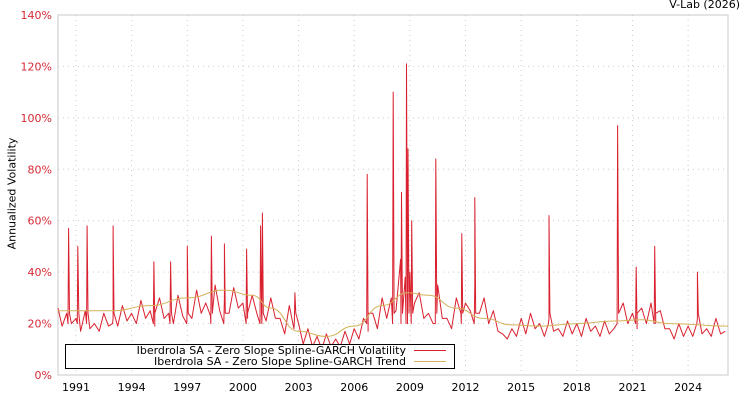 The image size is (750, 400). Describe the element at coordinates (632, 387) in the screenshot. I see `x-tick-label: 2021` at that location.